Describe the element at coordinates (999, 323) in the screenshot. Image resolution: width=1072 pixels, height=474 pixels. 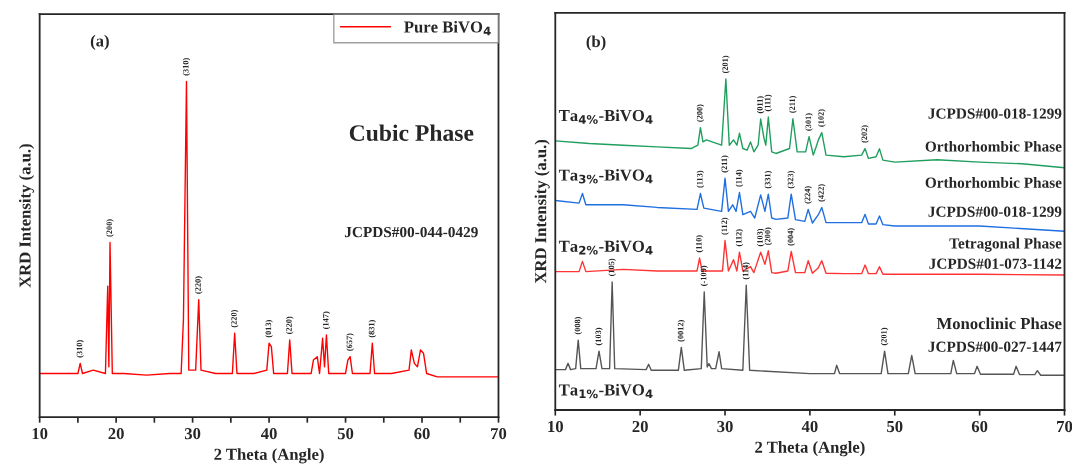
I see `annotation: Monoclinic Phase` at that location.